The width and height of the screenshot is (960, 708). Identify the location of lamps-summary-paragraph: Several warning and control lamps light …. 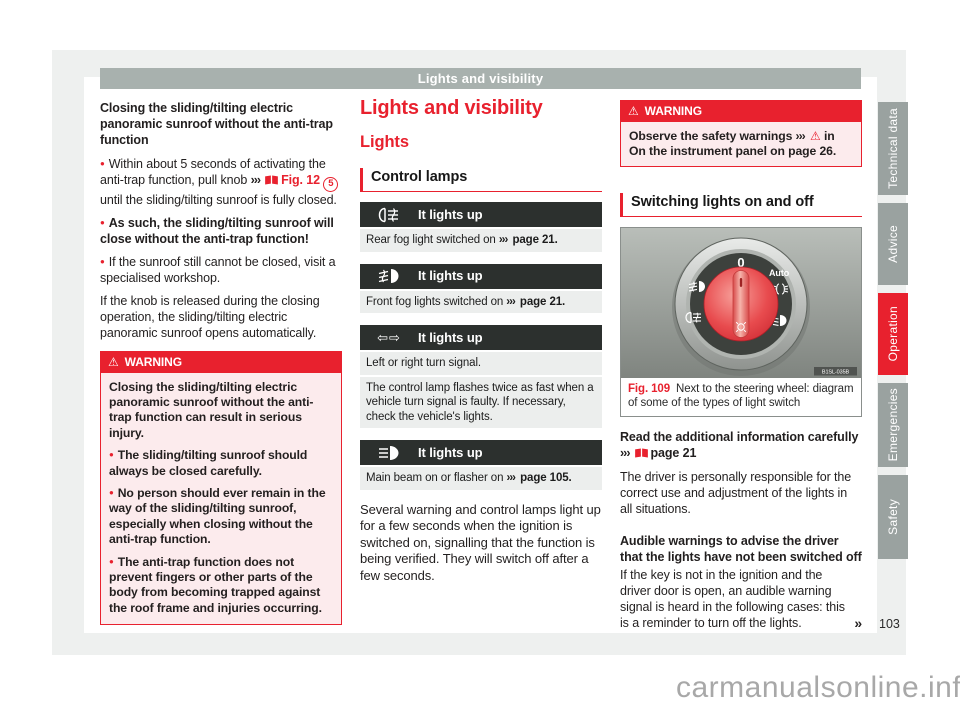
(480, 542).